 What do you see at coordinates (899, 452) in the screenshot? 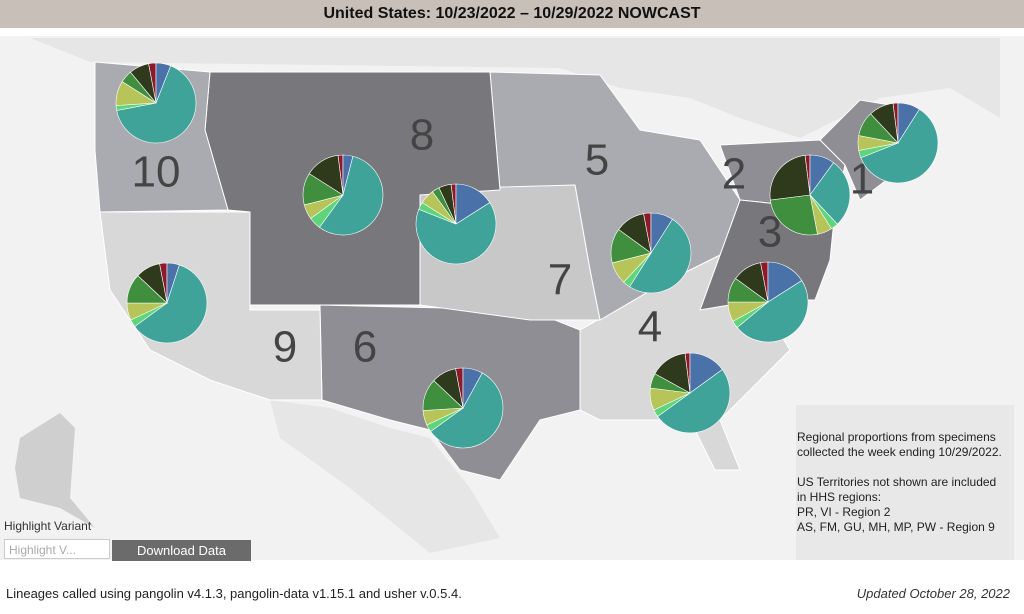
I see `note-line: collected the week ending 10/29/2022.` at bounding box center [899, 452].